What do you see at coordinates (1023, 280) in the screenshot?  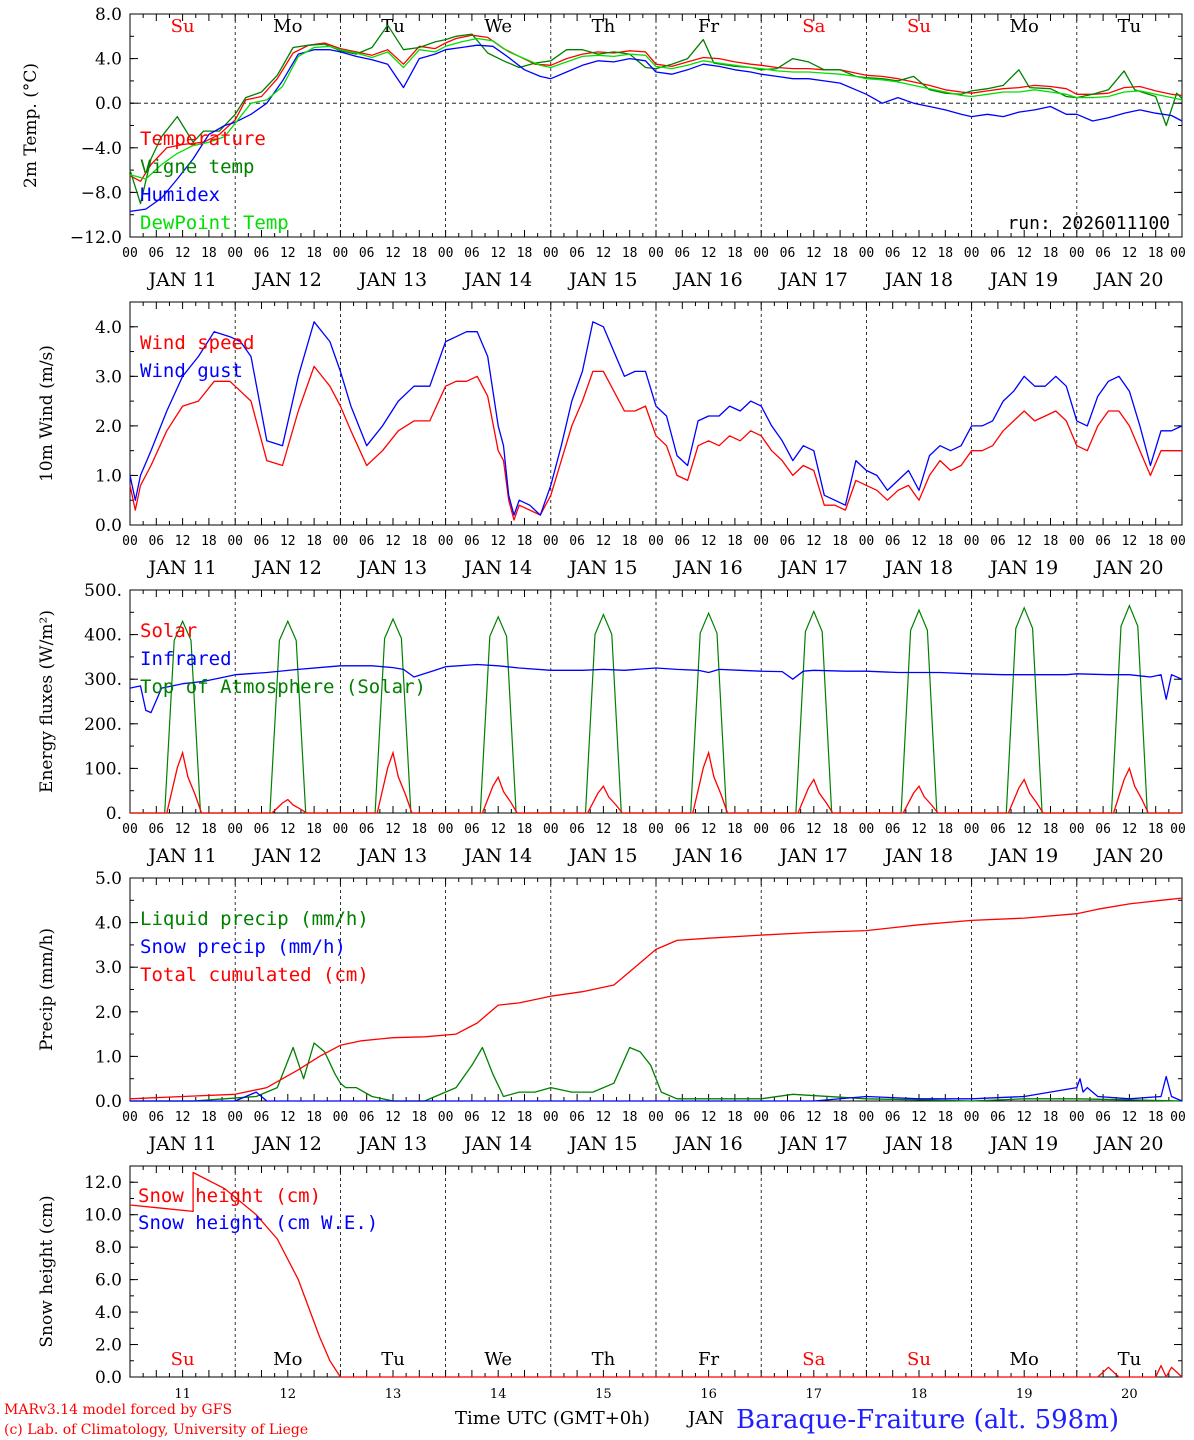 I see `x-date-label: JAN 19` at bounding box center [1023, 280].